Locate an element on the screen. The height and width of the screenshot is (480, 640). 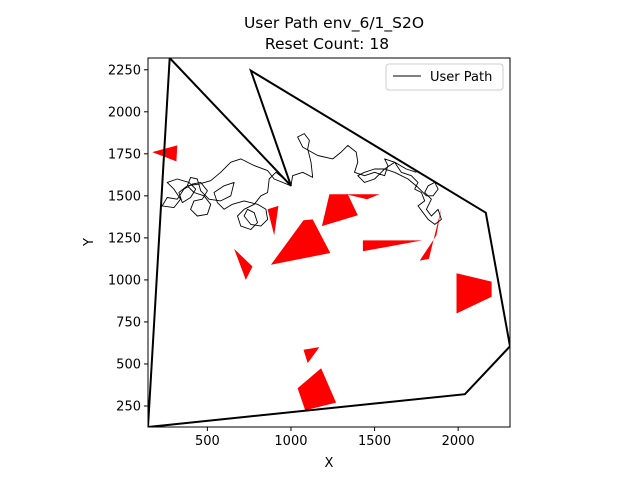
x-axis: 500 1000 1500 2000 is located at coordinates (335, 438).